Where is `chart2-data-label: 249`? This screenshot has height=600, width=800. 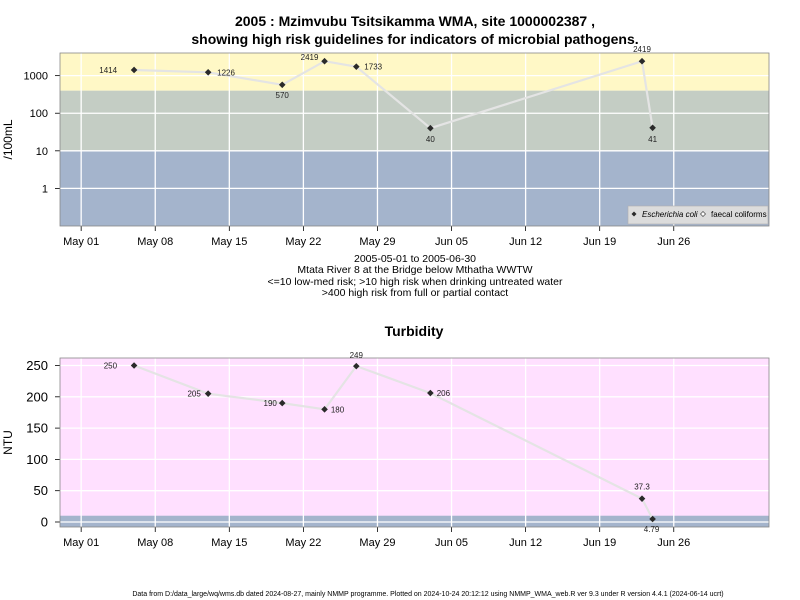 chart2-data-label: 249 is located at coordinates (357, 355).